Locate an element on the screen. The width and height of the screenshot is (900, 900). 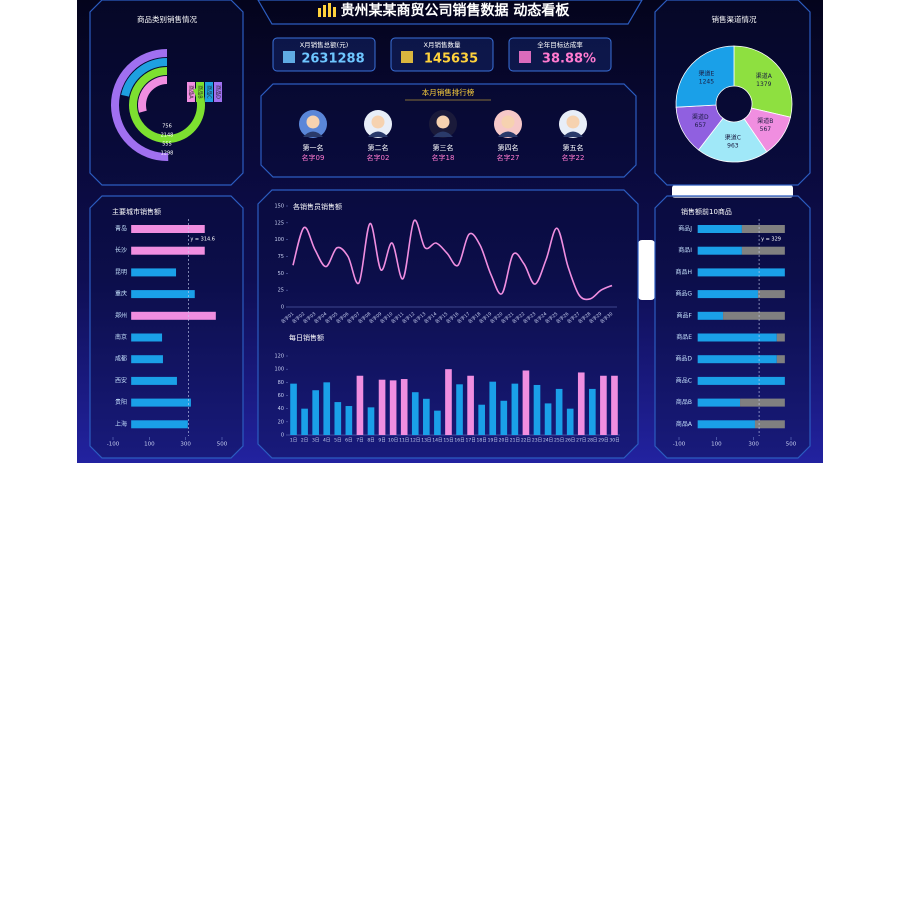
x-tick-label: 14日 is located at coordinates (437, 441).